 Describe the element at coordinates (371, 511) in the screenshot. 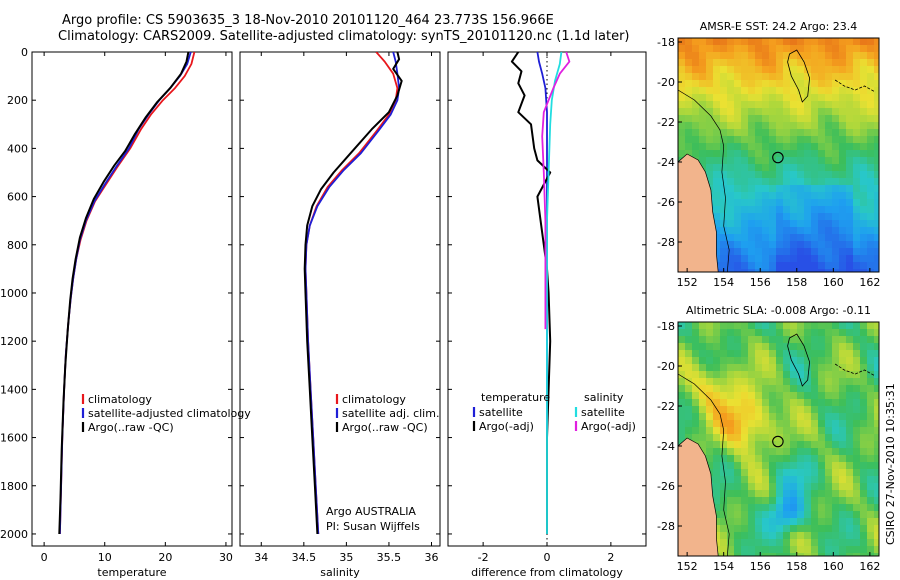

I see `argo-australia-credit: Argo AUSTRALIA` at that location.